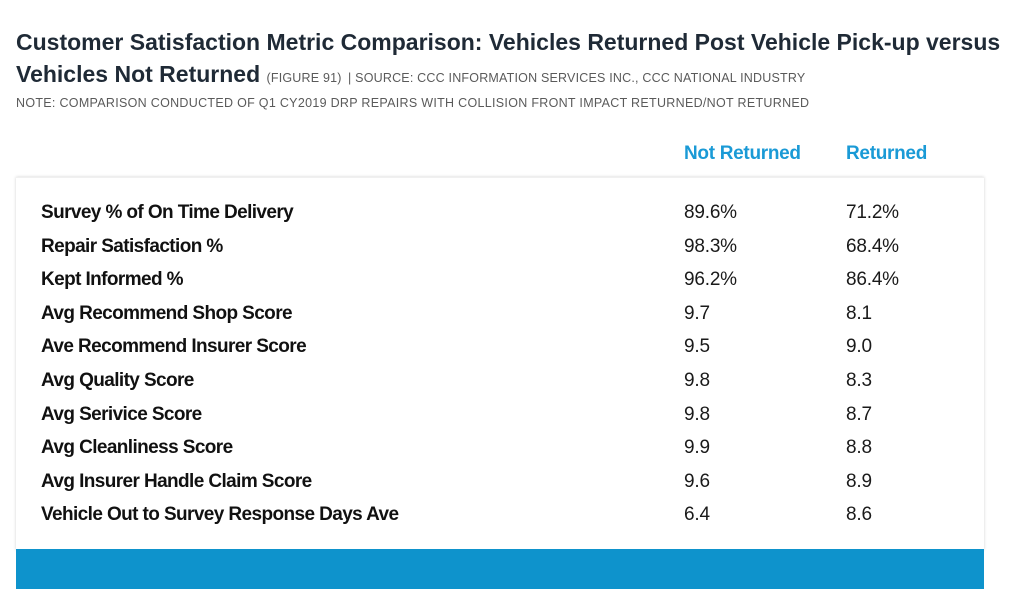 The height and width of the screenshot is (605, 1024). What do you see at coordinates (710, 280) in the screenshot?
I see `value-not-returned: 96.2%` at bounding box center [710, 280].